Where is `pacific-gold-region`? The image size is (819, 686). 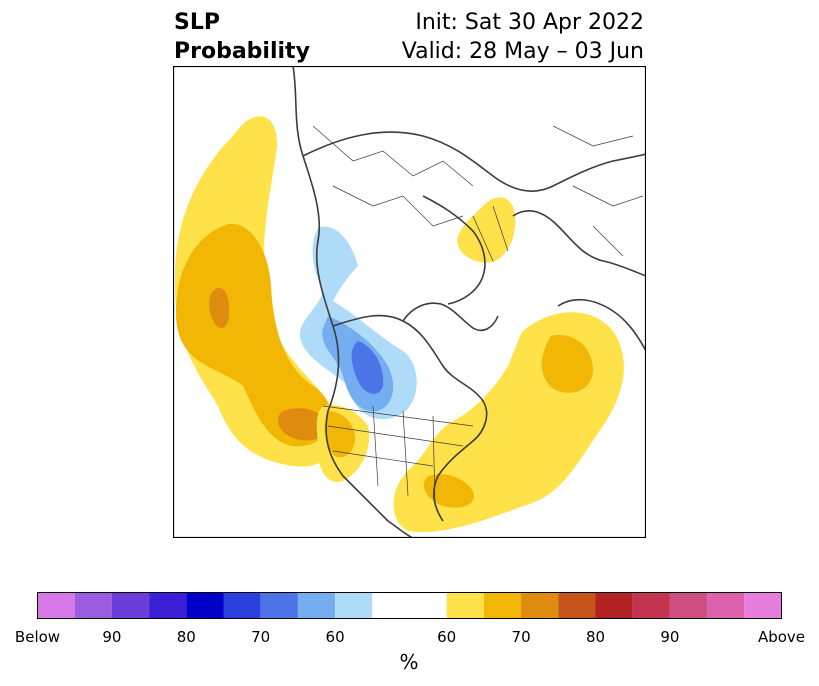
pacific-gold-region is located at coordinates (253, 335).